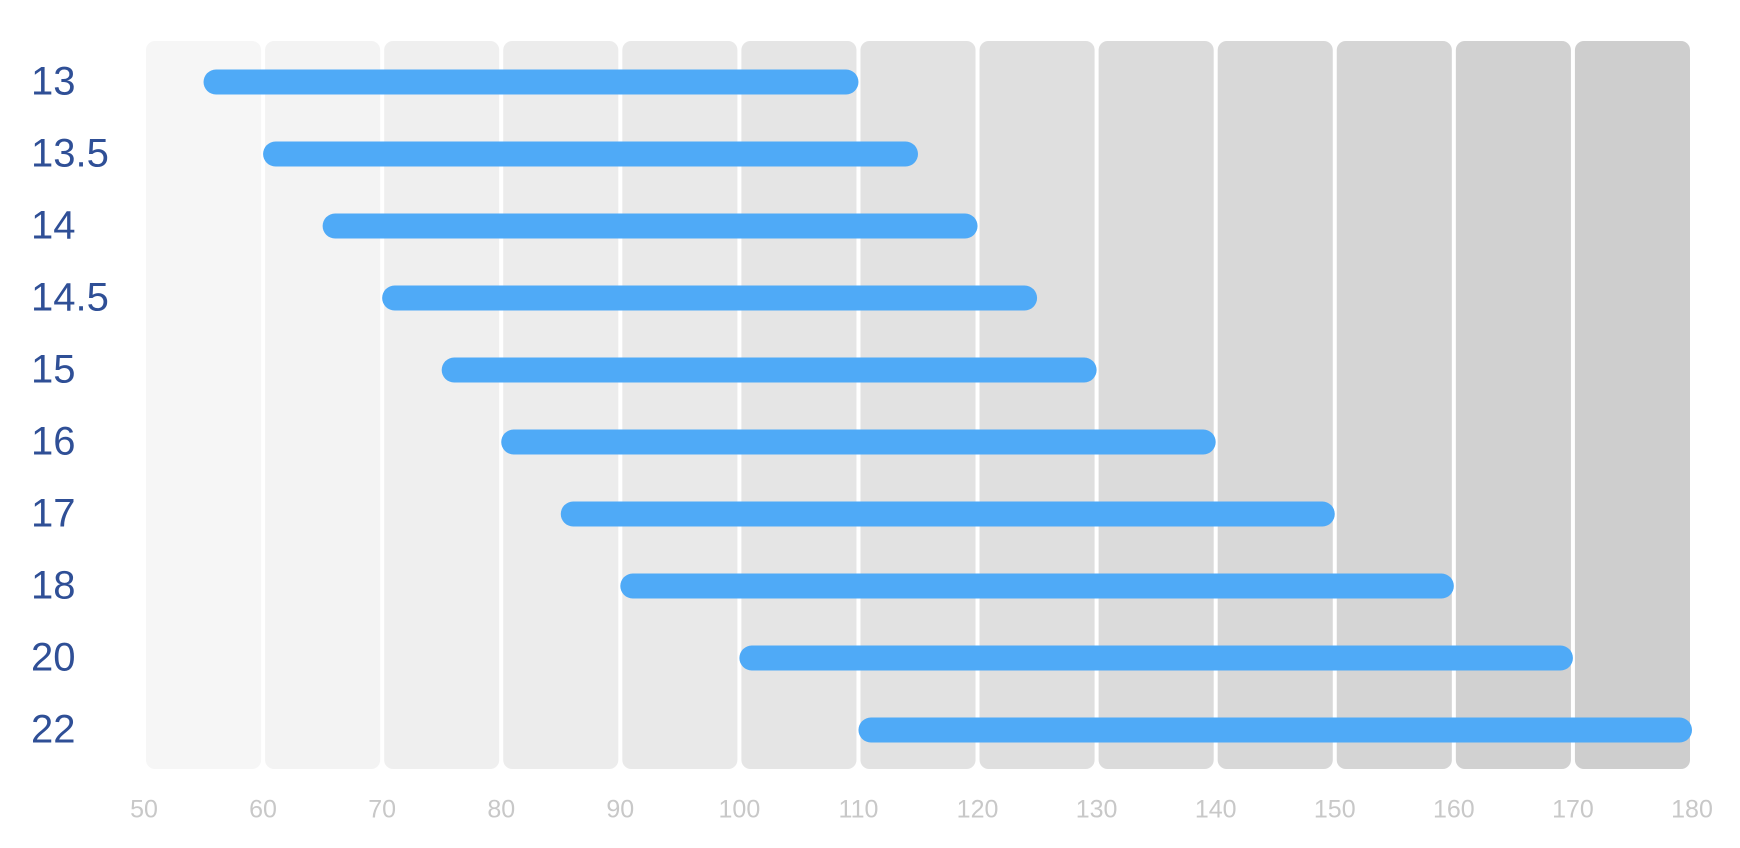 The image size is (1740, 848). What do you see at coordinates (1573, 810) in the screenshot?
I see `x-tick-label: 170` at bounding box center [1573, 810].